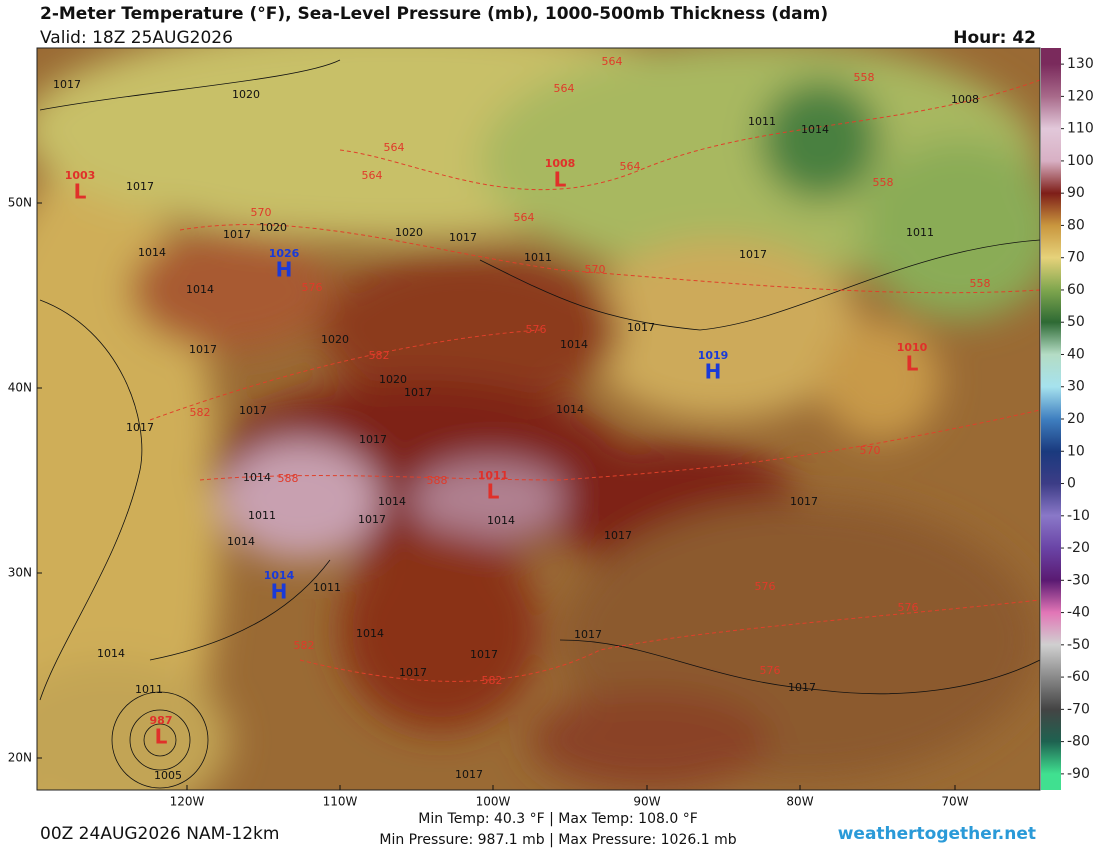 Image resolution: width=1100 pixels, height=850 pixels. I want to click on colorbar-tick-label: -70, so click(1078, 709).